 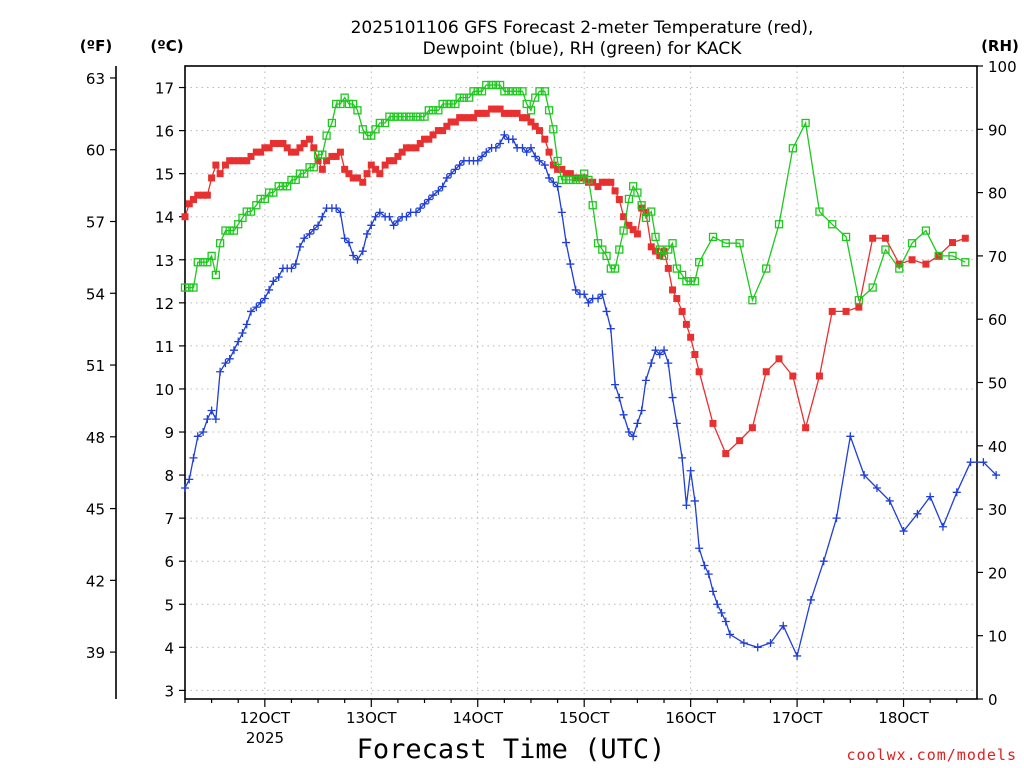 What do you see at coordinates (1000, 46) in the screenshot?
I see `rh-axis-label: (RH)` at bounding box center [1000, 46].